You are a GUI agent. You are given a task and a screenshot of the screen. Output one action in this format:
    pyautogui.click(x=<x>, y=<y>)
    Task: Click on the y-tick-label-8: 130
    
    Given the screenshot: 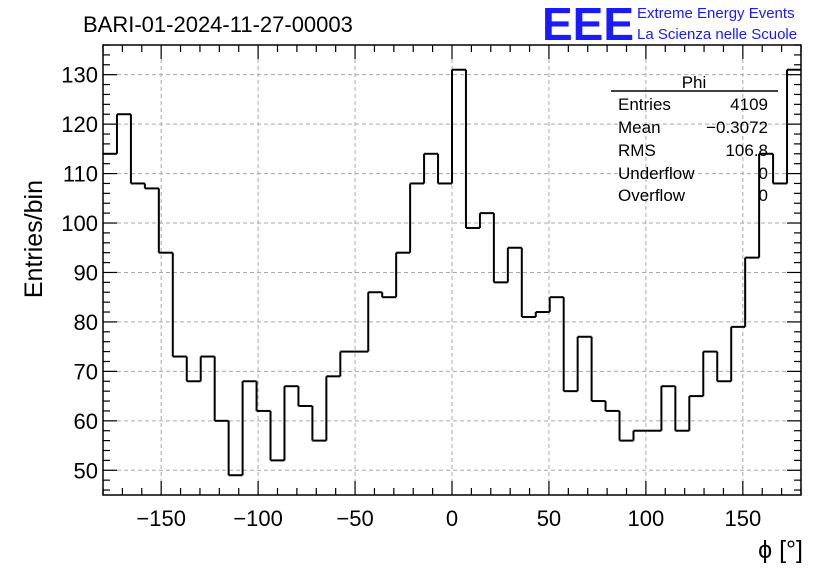 What is the action you would take?
    pyautogui.click(x=79, y=75)
    